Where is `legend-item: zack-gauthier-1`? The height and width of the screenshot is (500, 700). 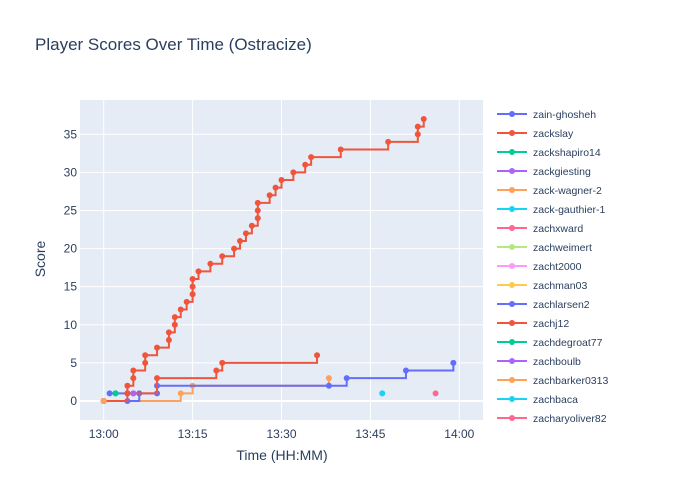 legend-item: zack-gauthier-1 is located at coordinates (551, 210).